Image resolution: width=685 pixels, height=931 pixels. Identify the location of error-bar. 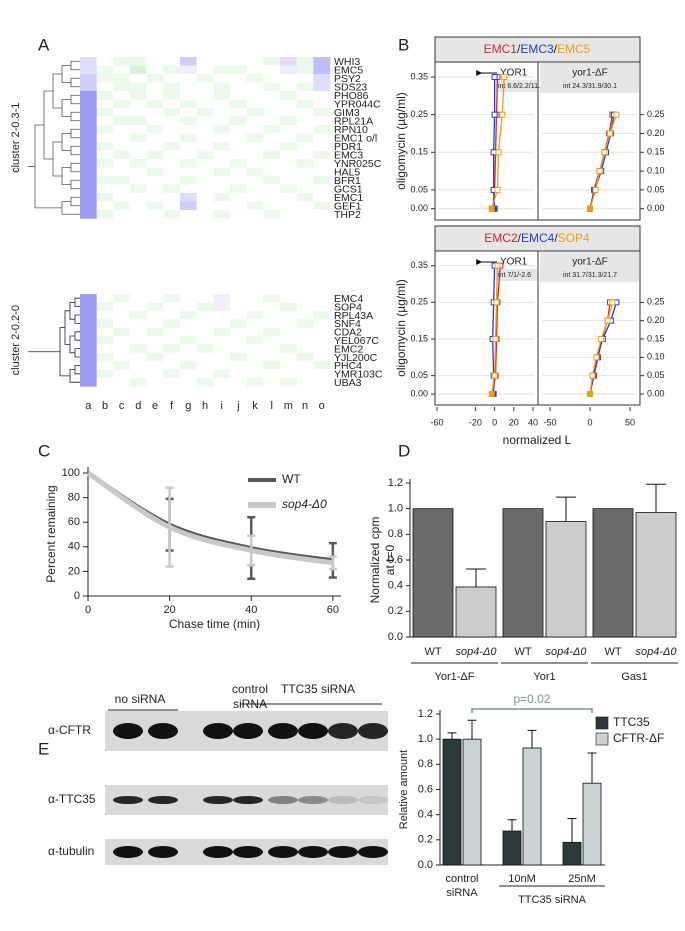
(572, 830).